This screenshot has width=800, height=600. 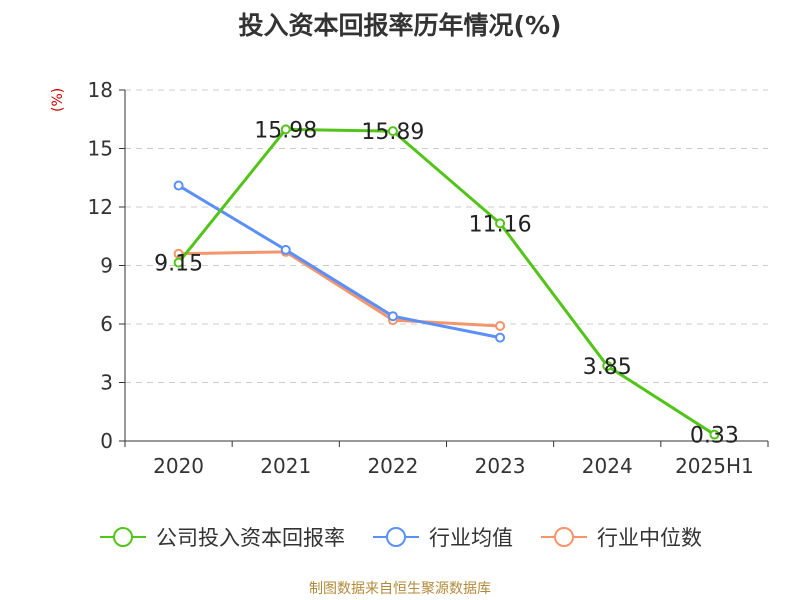 I want to click on chart-title: 投入资本回报率历年情况(%), so click(x=400, y=25).